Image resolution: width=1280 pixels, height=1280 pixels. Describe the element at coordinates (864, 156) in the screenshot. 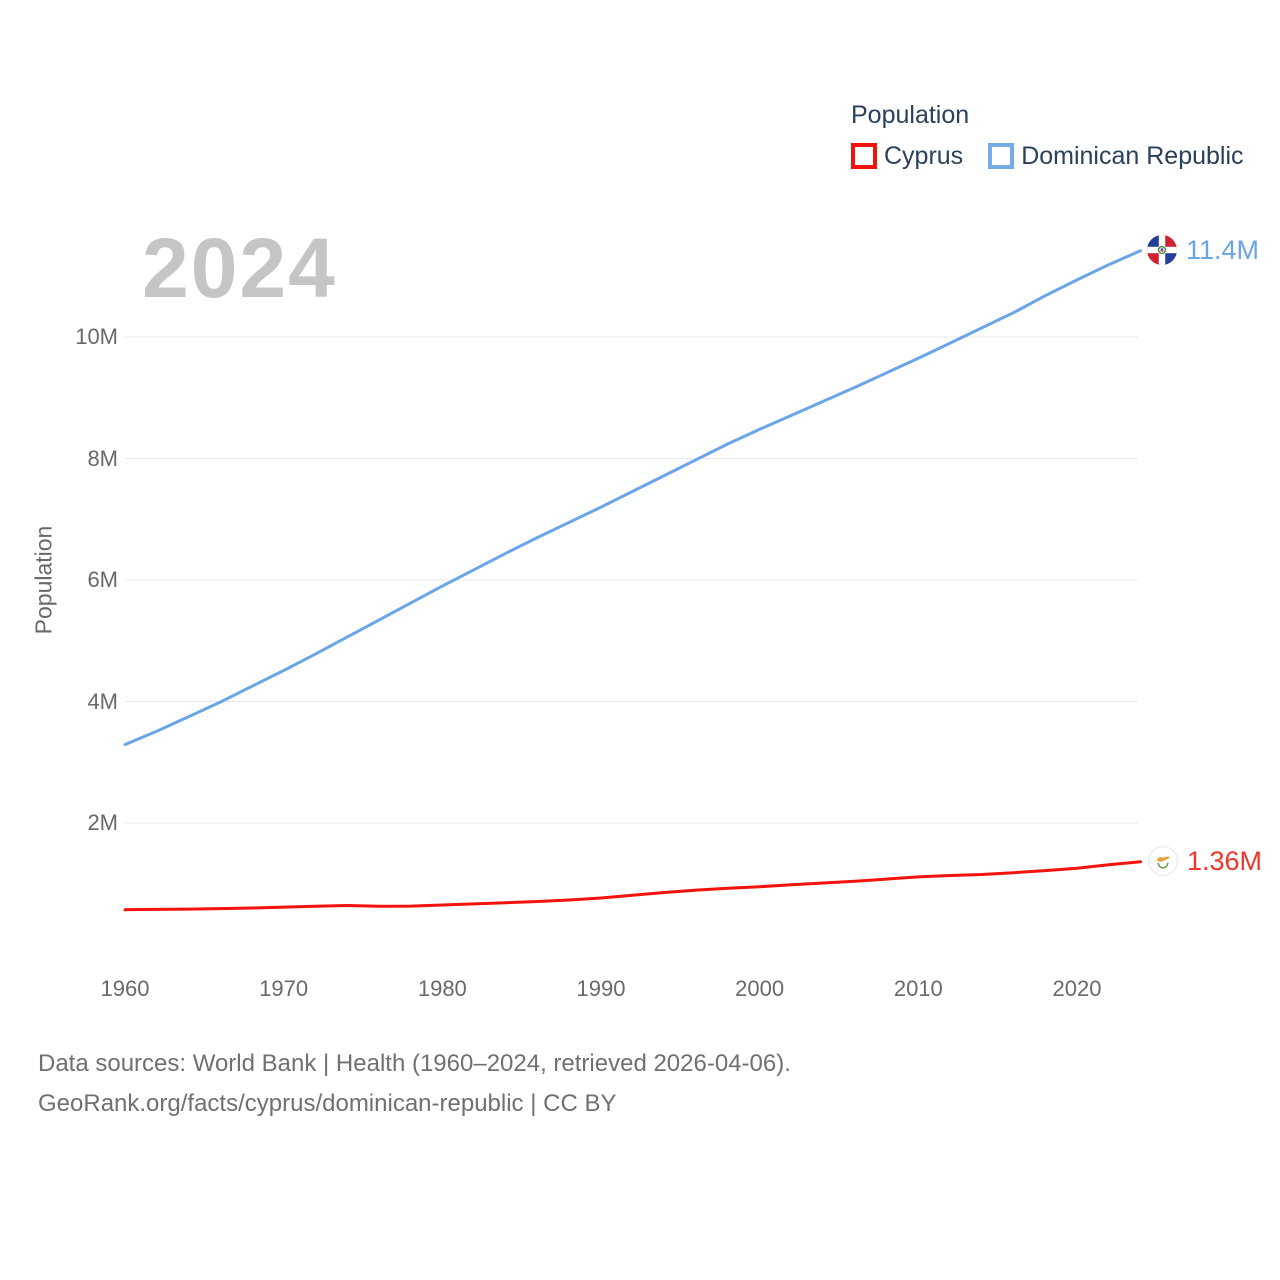

I see `cyprus-legend-marker` at that location.